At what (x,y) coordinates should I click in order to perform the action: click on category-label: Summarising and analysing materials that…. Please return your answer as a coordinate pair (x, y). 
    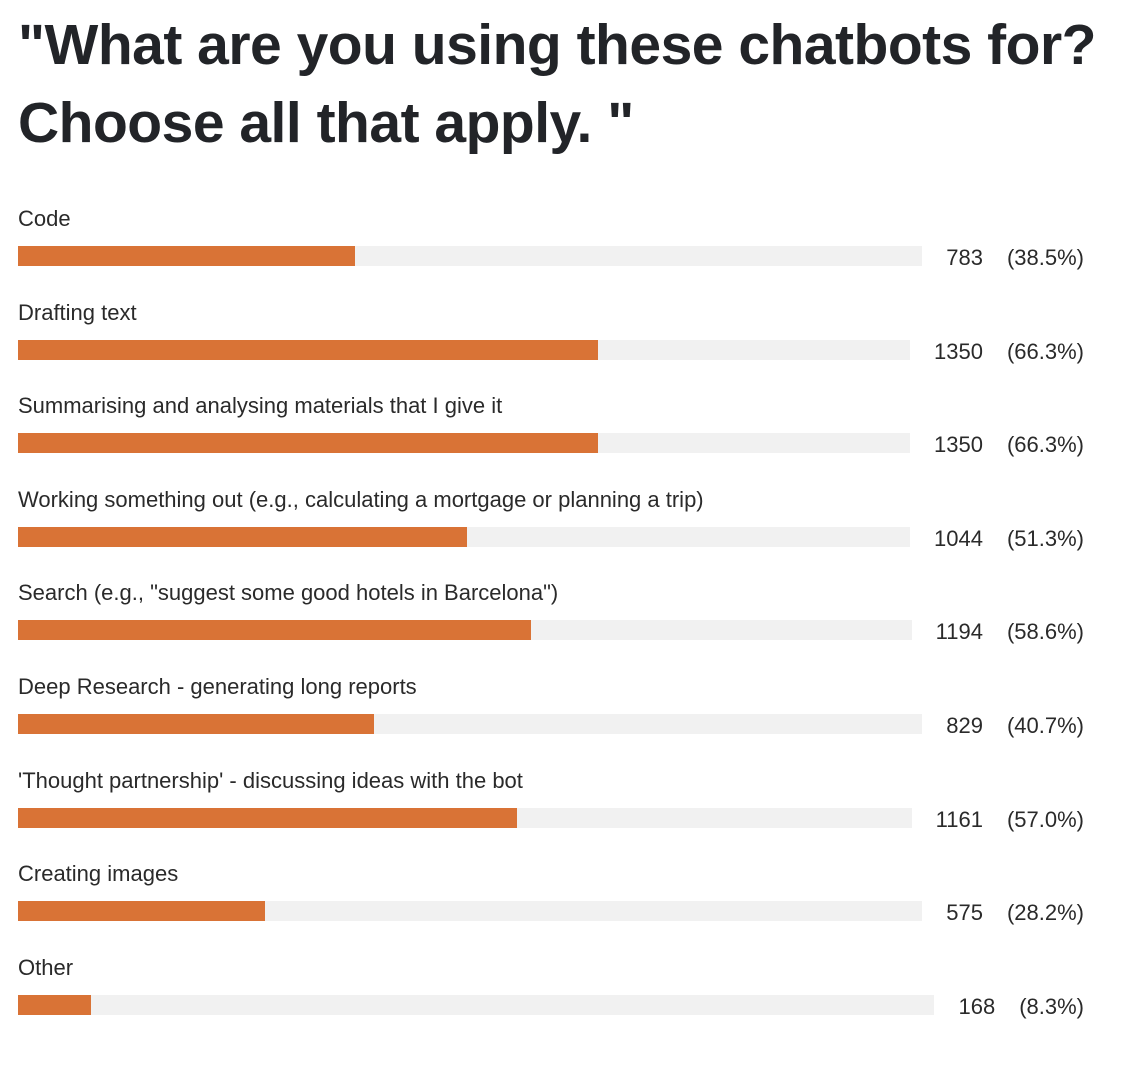
    Looking at the image, I should click on (260, 406).